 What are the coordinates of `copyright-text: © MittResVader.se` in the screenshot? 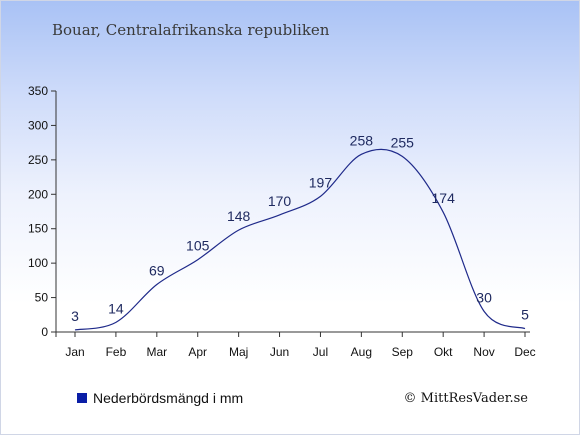 It's located at (465, 398).